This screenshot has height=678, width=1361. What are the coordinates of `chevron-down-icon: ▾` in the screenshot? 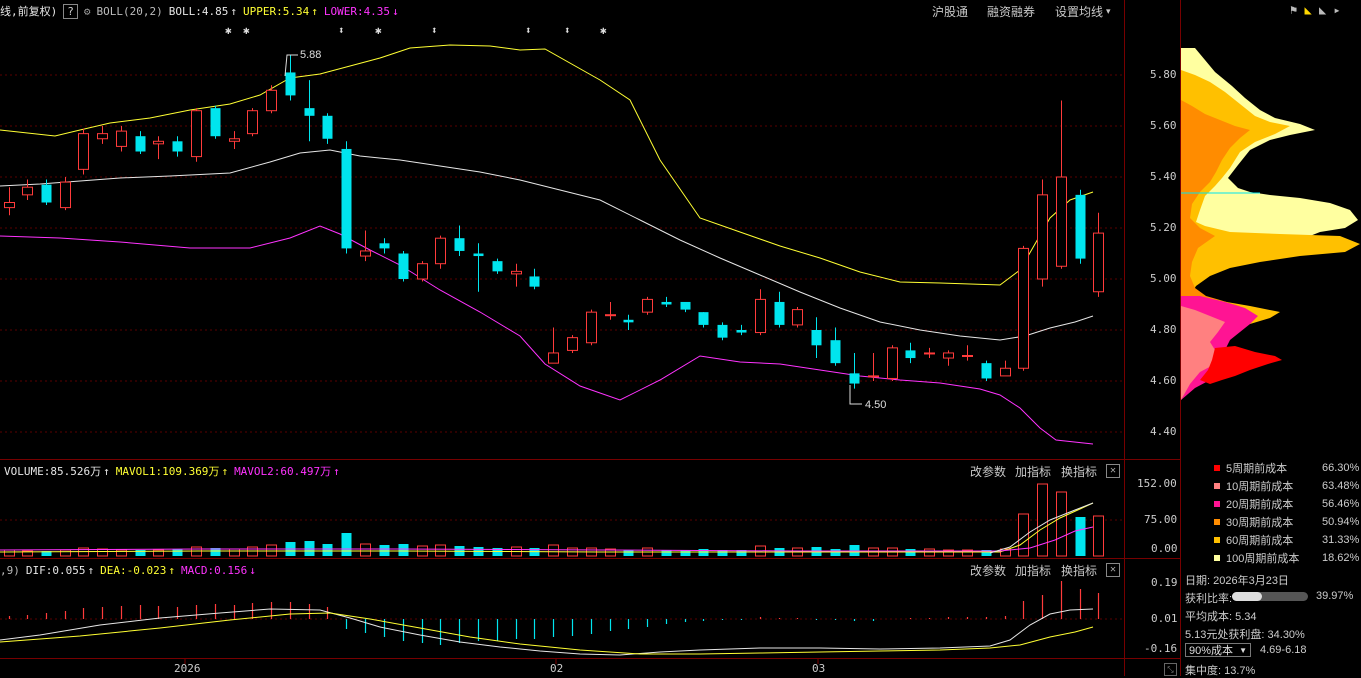 It's located at (1108, 11).